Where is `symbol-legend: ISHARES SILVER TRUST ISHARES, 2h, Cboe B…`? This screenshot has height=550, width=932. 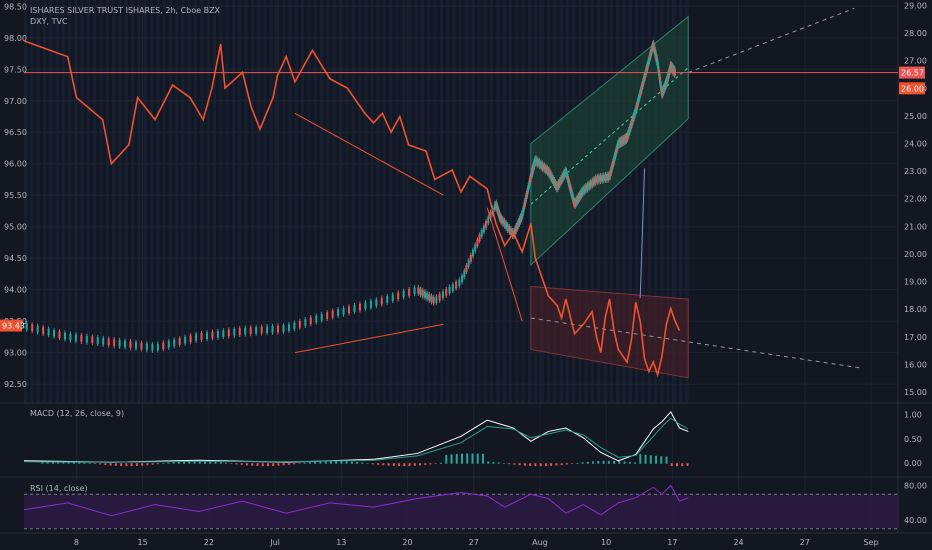
symbol-legend: ISHARES SILVER TRUST ISHARES, 2h, Cboe B… is located at coordinates (125, 10).